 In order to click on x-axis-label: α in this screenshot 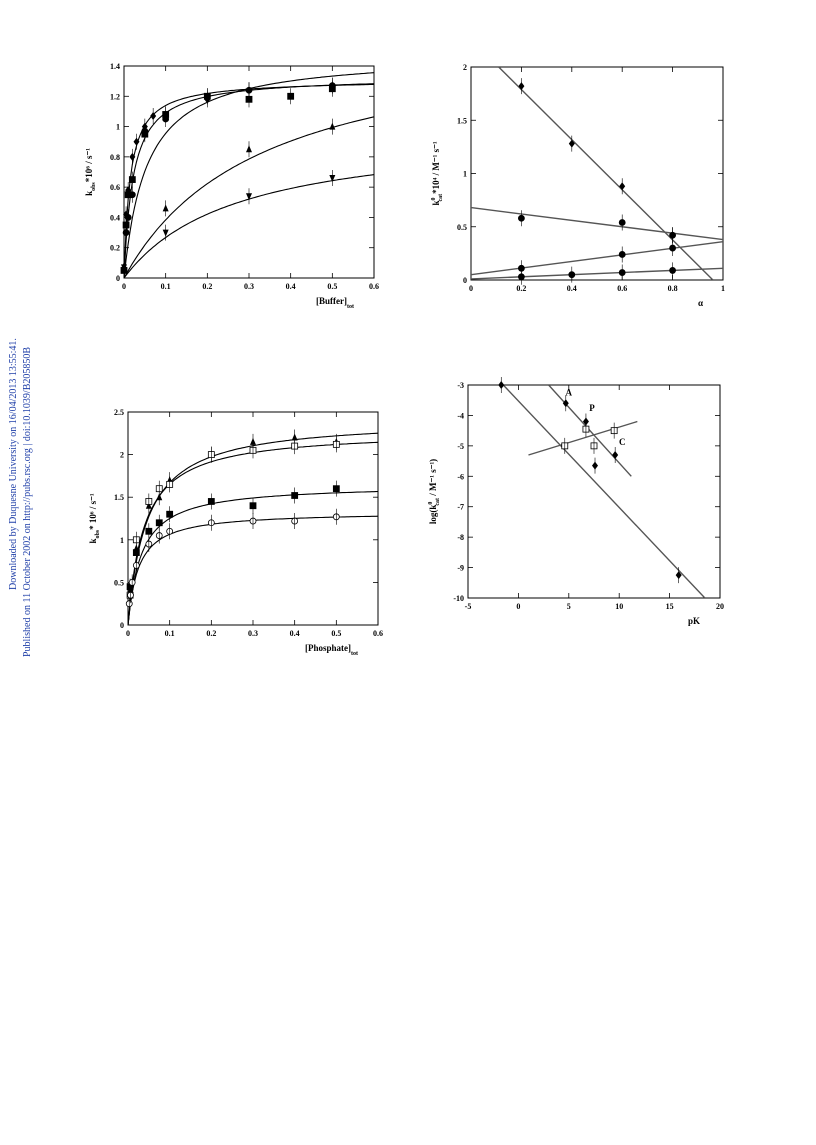, I will do `click(700, 303)`.